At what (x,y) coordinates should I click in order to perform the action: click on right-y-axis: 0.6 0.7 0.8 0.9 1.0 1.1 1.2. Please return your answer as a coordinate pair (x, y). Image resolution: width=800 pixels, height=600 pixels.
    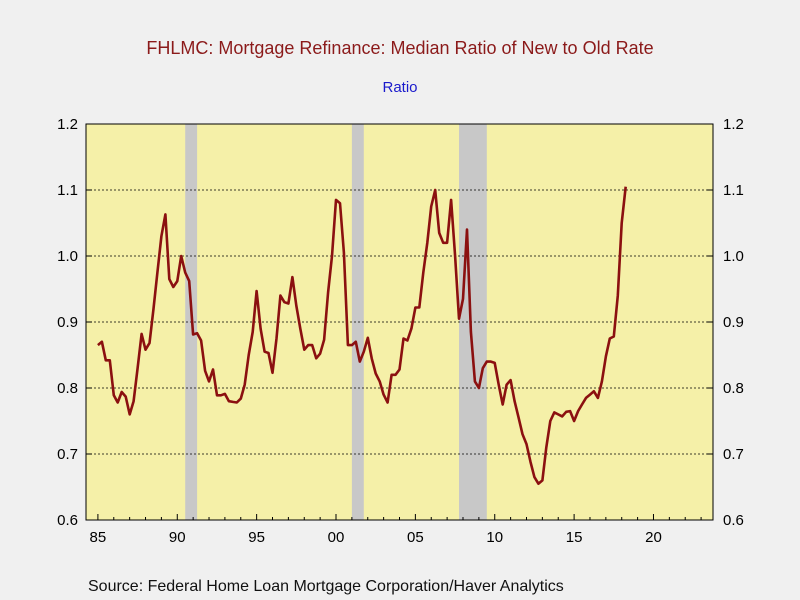
    Looking at the image, I should click on (725, 322).